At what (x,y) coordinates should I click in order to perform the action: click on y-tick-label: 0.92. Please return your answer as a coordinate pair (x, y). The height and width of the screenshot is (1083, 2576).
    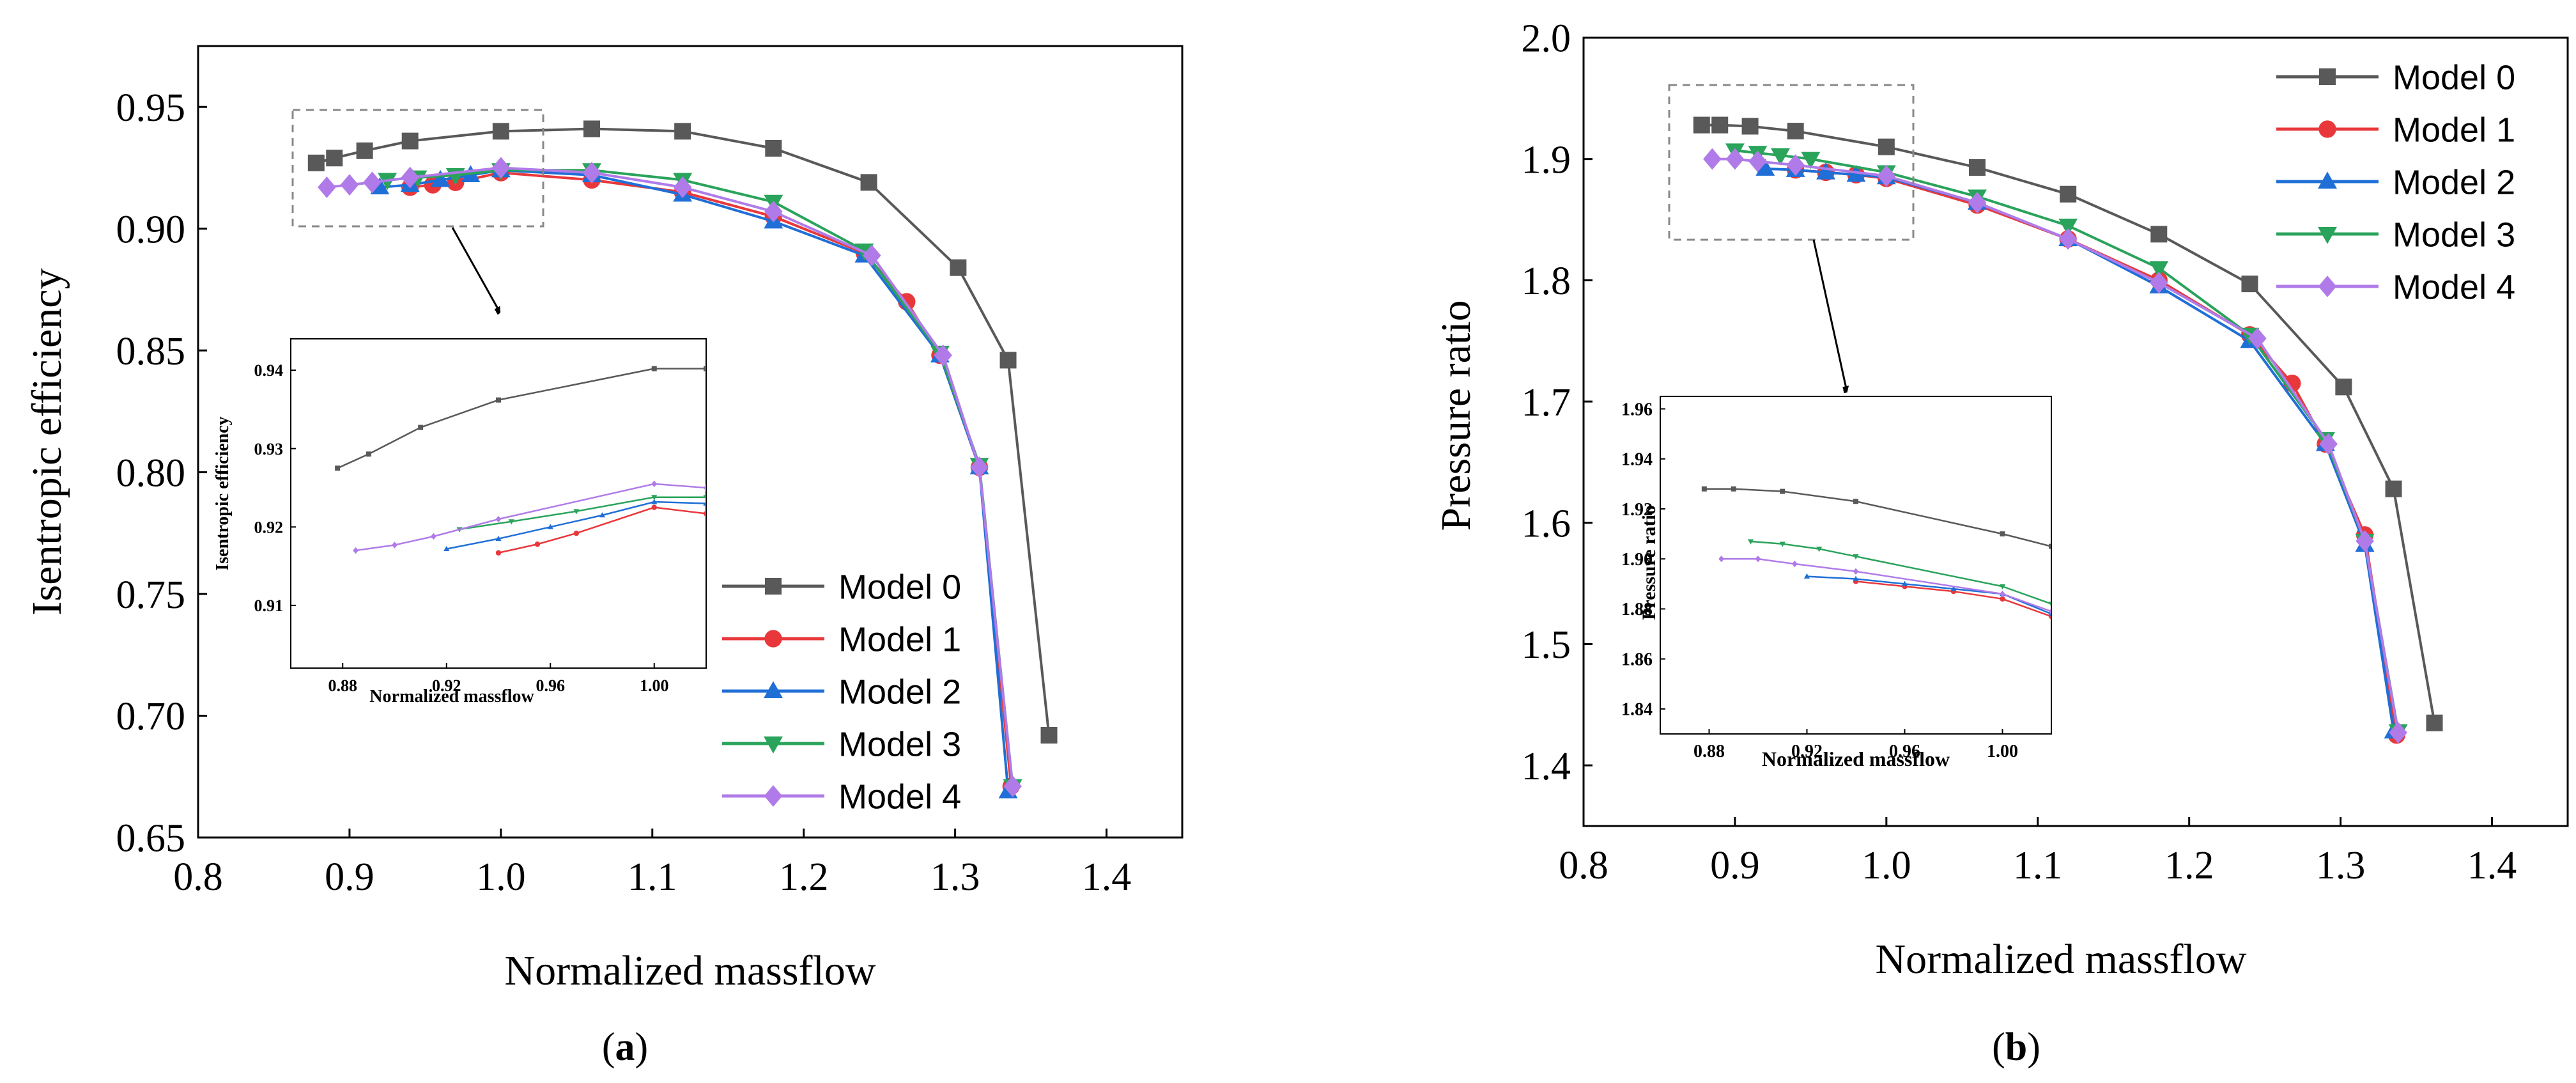
    Looking at the image, I should click on (269, 527).